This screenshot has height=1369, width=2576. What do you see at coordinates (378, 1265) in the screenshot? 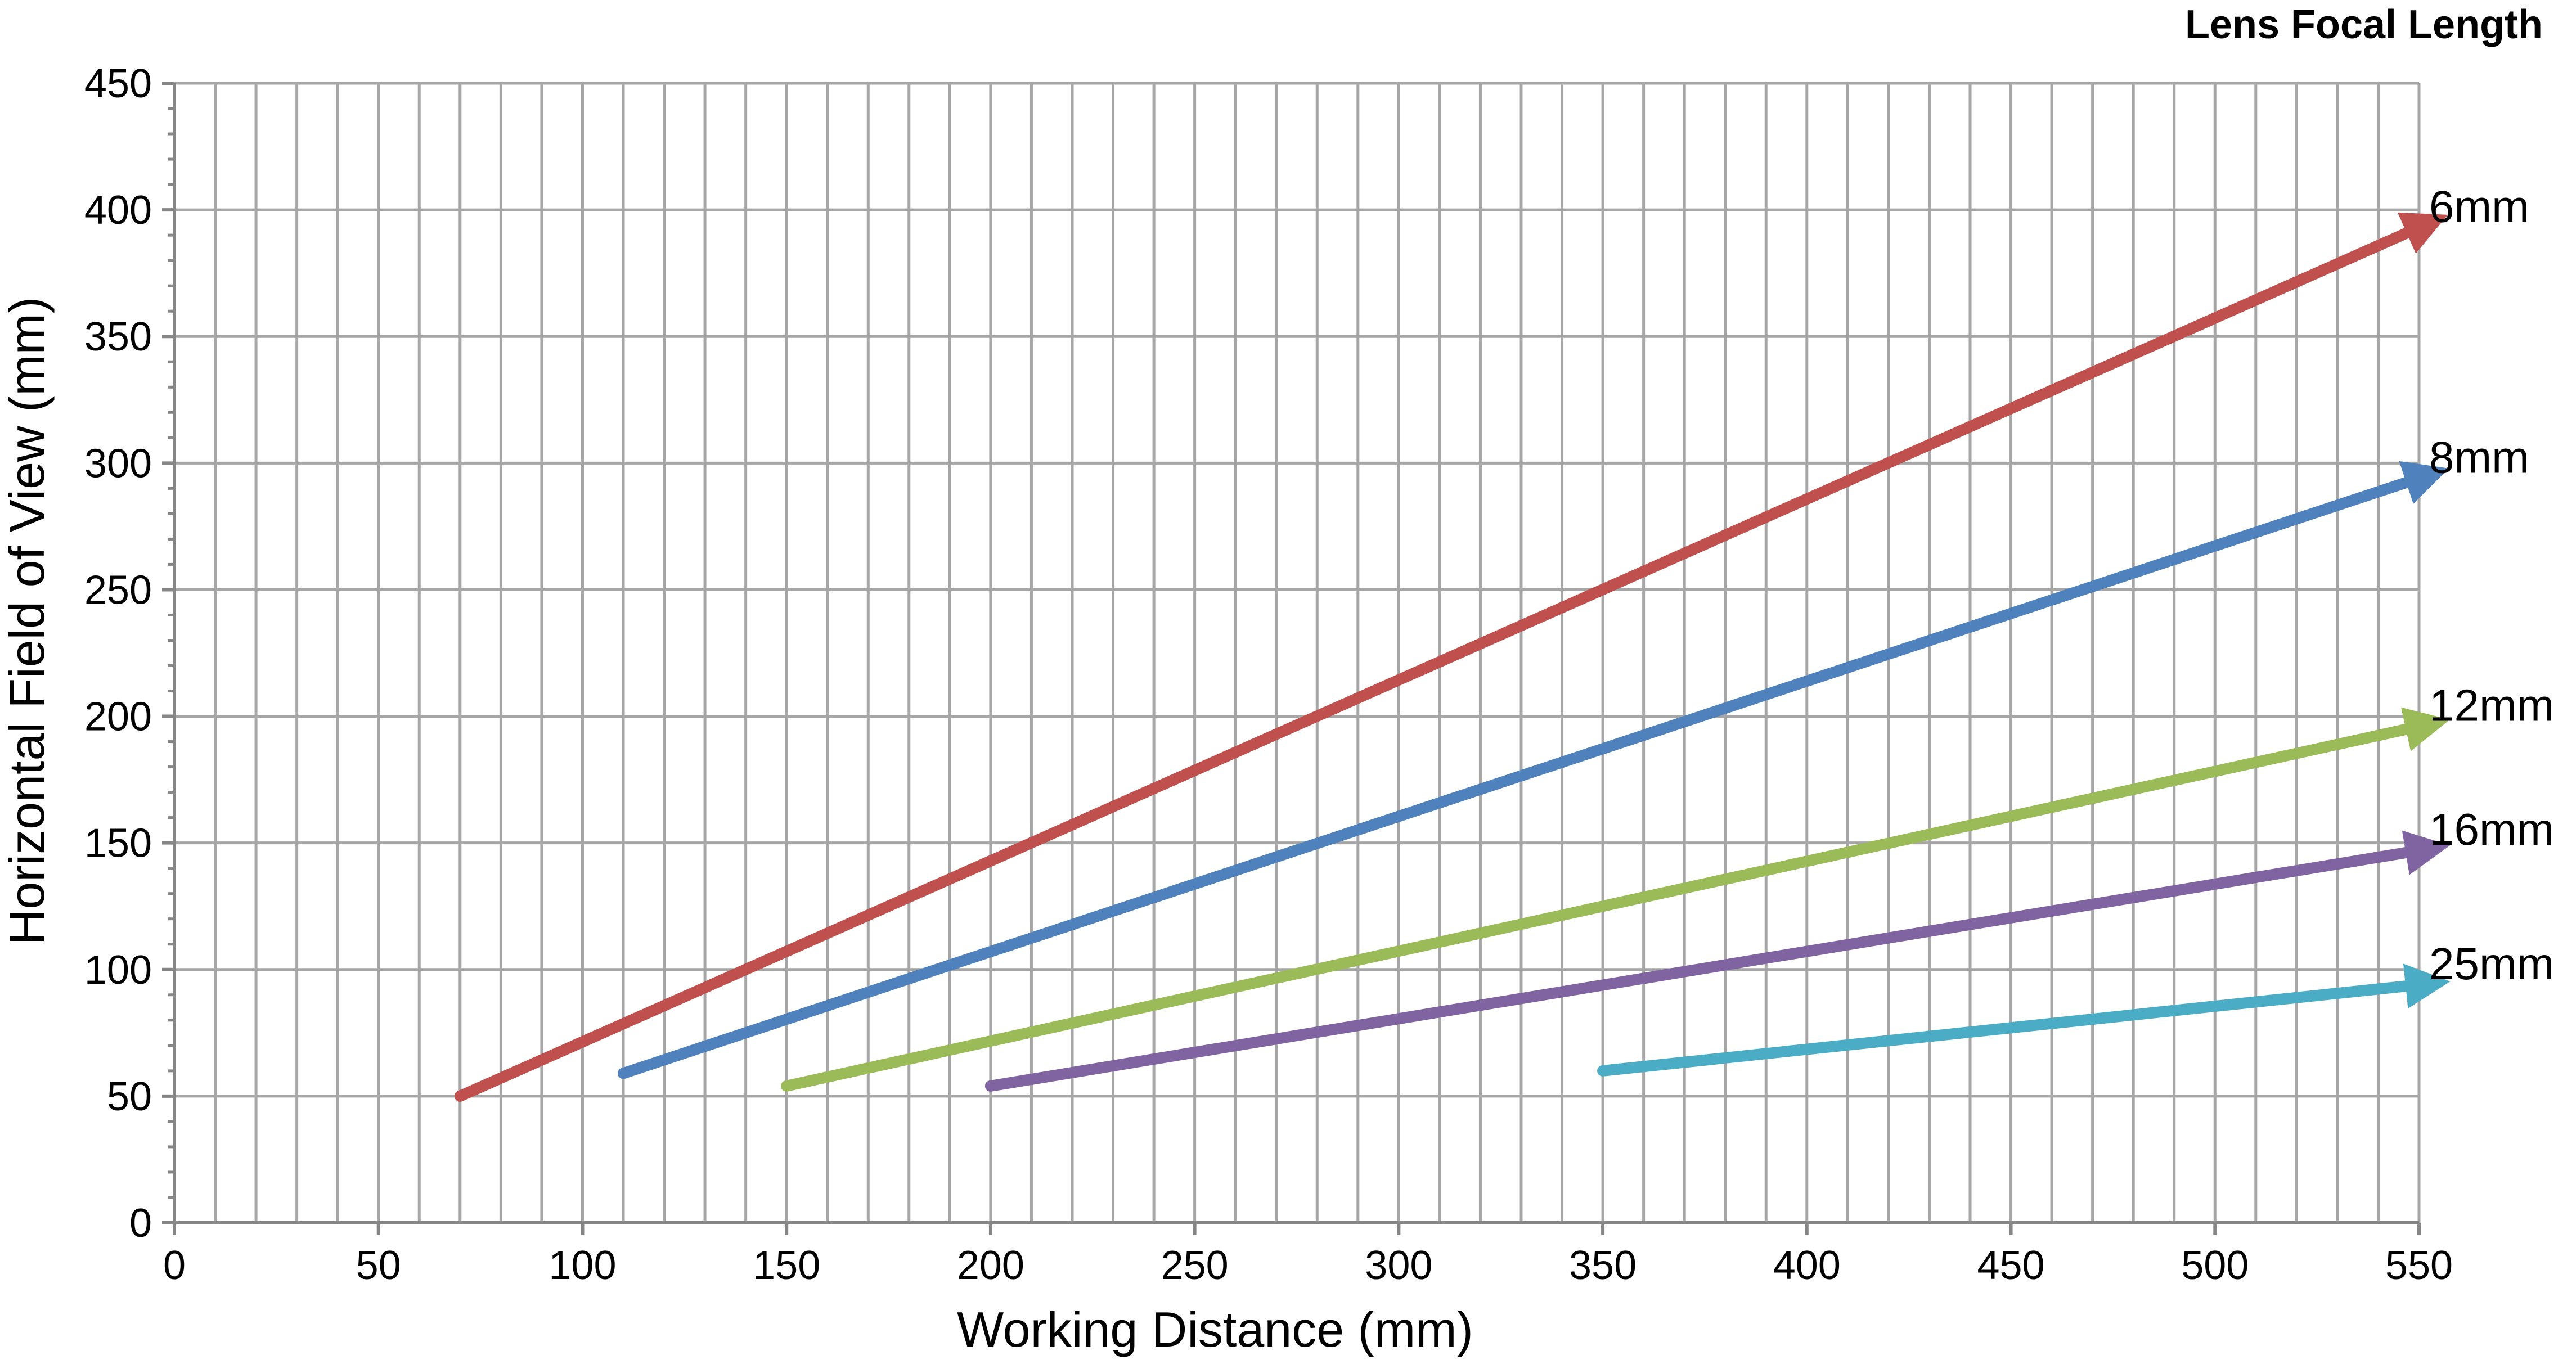
I see `x-tick-label: 50` at bounding box center [378, 1265].